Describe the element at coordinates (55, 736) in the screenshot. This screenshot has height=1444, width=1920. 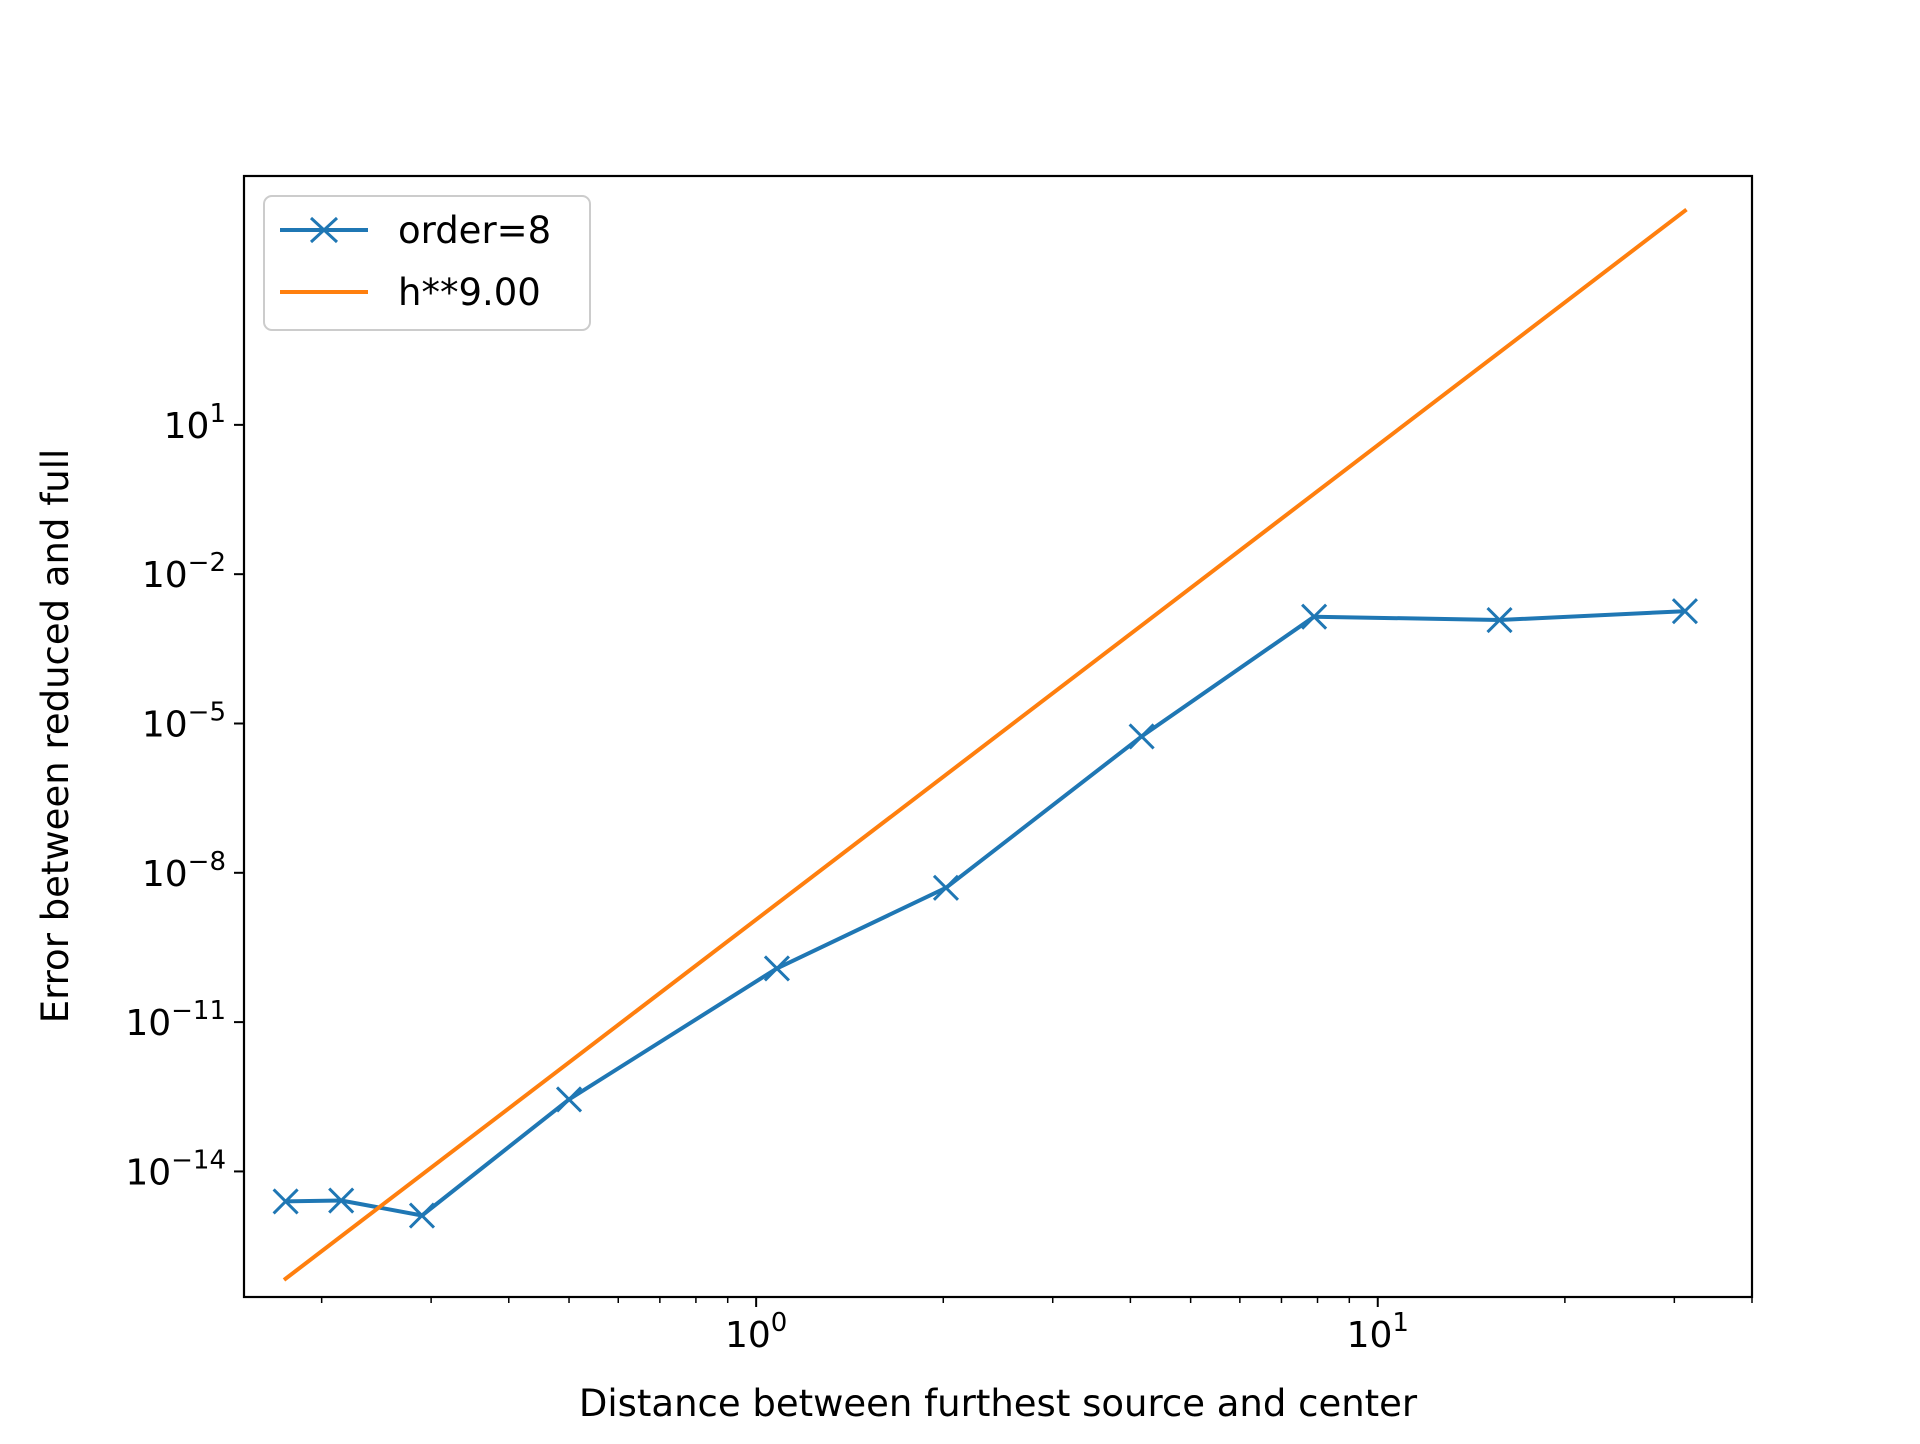
I see `y-axis-label: Error between reduced and full` at that location.